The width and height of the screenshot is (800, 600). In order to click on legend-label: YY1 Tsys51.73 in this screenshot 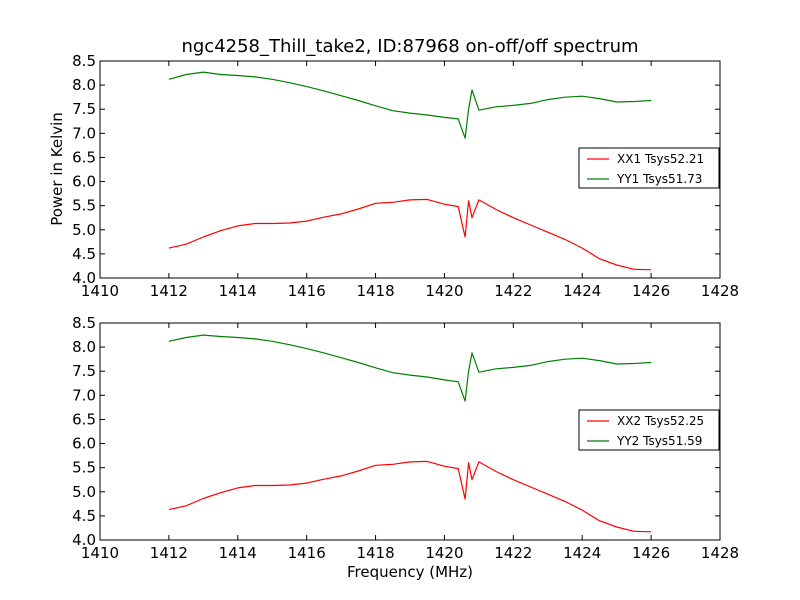, I will do `click(659, 179)`.